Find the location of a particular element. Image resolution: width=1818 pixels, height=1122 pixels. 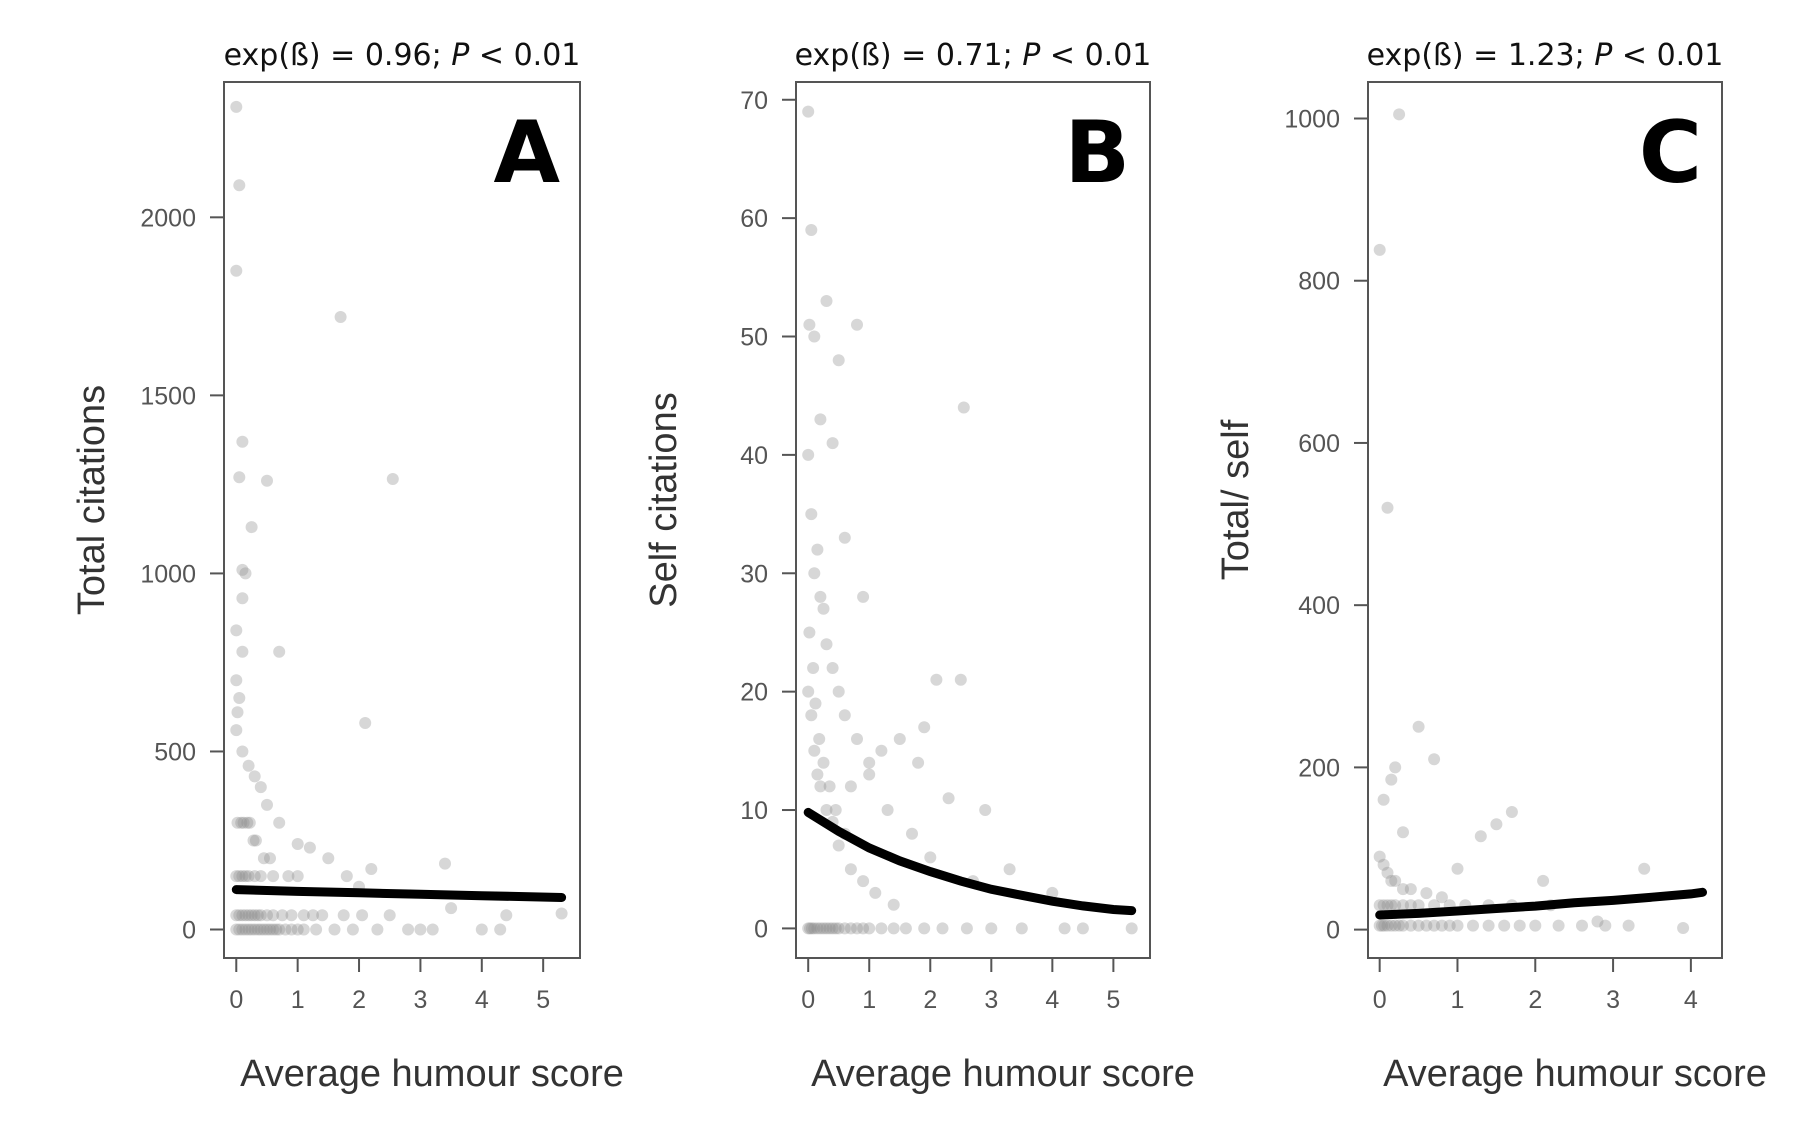

x-tick-label: 2 is located at coordinates (359, 1000).